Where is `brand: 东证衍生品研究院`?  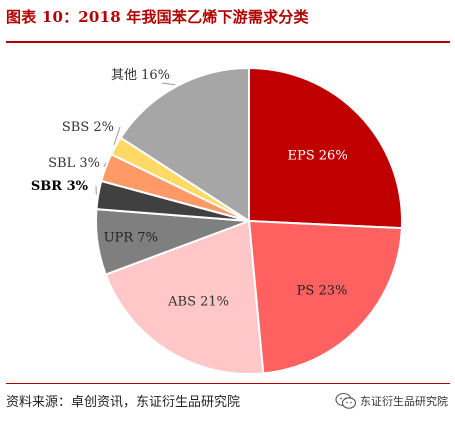
brand: 东证衍生品研究院 is located at coordinates (391, 401).